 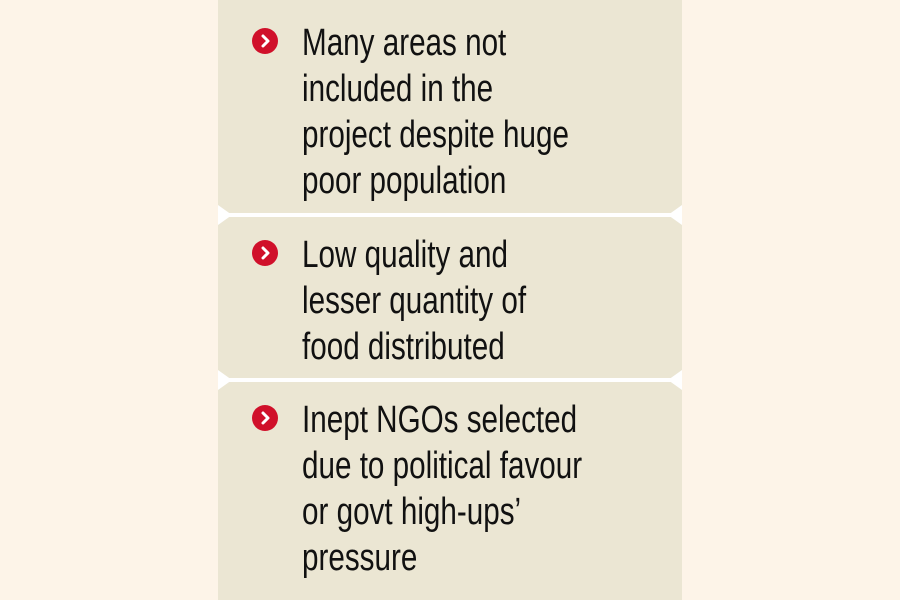 What do you see at coordinates (403, 347) in the screenshot?
I see `text-line: food distributed` at bounding box center [403, 347].